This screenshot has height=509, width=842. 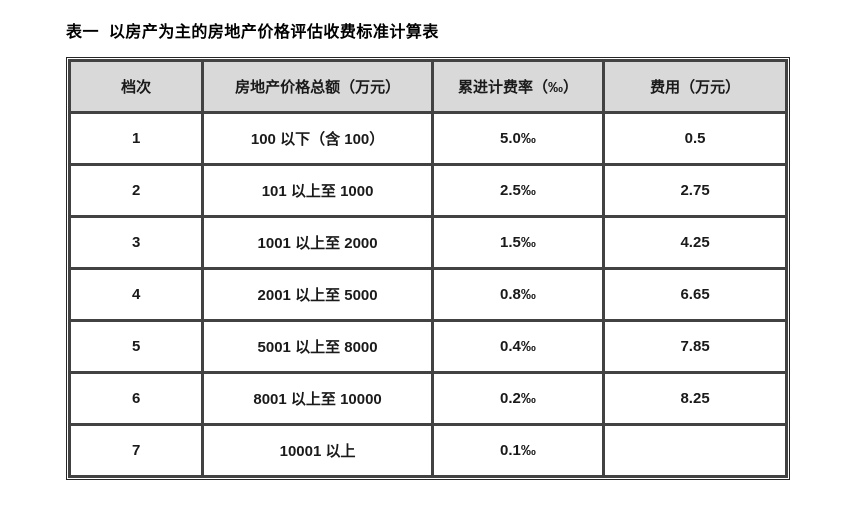 I want to click on header-price-total: 房地产价格总额（万元）, so click(x=317, y=86).